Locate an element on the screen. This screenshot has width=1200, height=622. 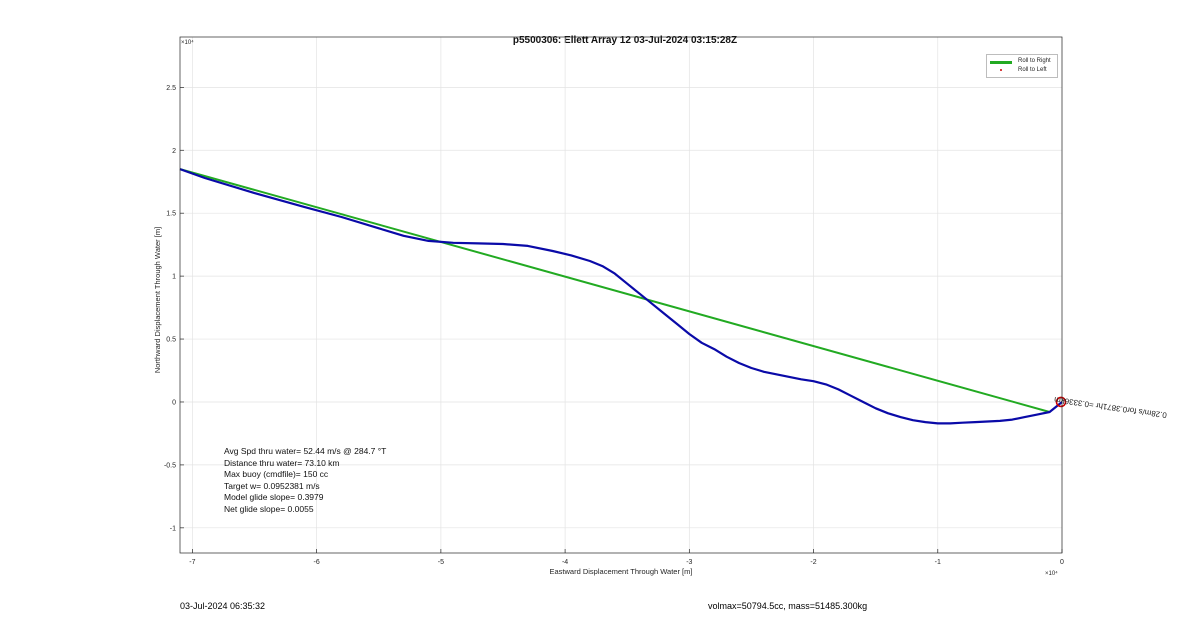
legend: Roll to Right Roll to Left is located at coordinates (1022, 66).